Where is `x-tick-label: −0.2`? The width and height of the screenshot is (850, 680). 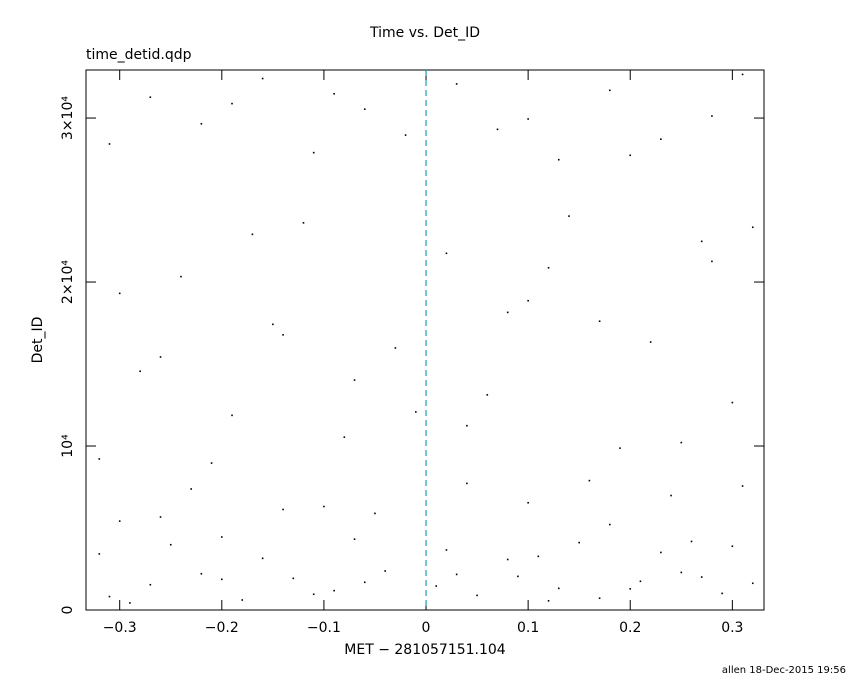 x-tick-label: −0.2 is located at coordinates (222, 628).